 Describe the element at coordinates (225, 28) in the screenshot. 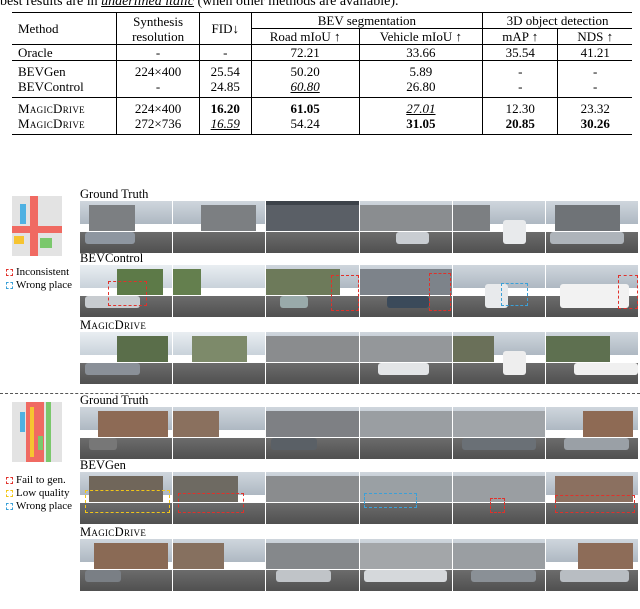

I see `header-fid: FID↓` at that location.